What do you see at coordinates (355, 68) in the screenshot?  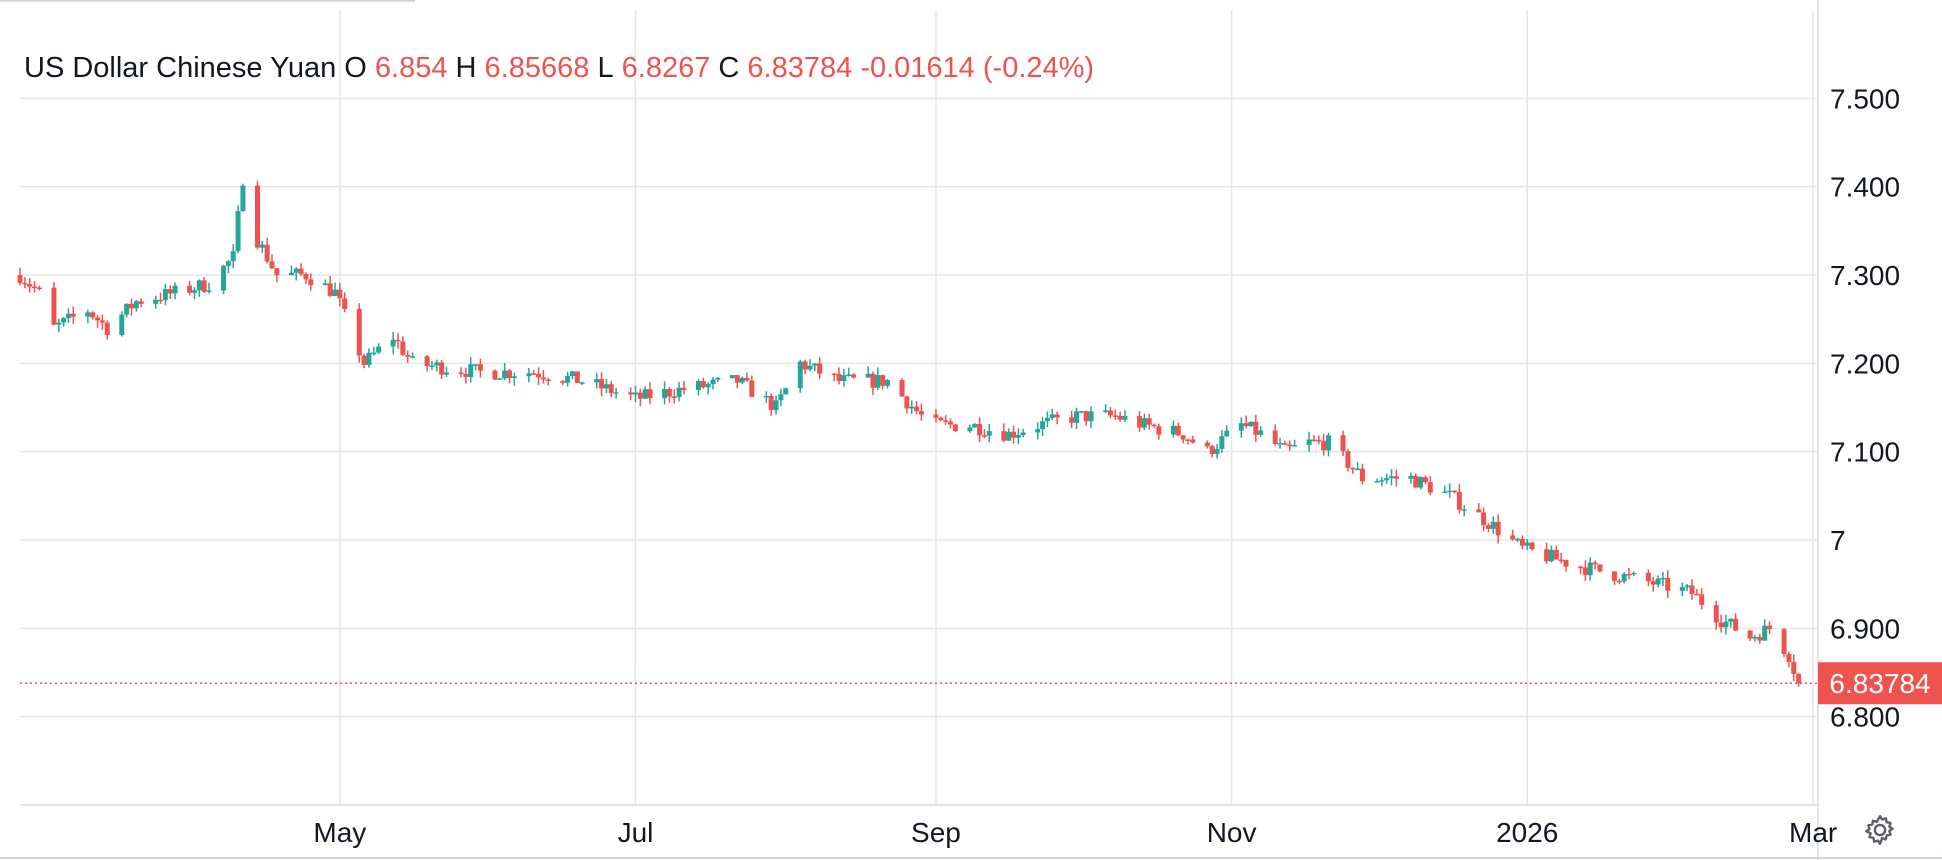 I see `open-label: O` at bounding box center [355, 68].